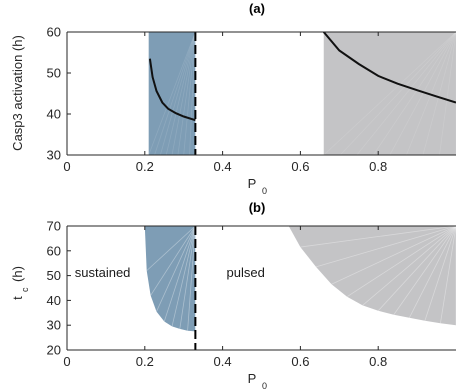  Describe the element at coordinates (54, 300) in the screenshot. I see `panel-b-y-tick-label: 40` at that location.